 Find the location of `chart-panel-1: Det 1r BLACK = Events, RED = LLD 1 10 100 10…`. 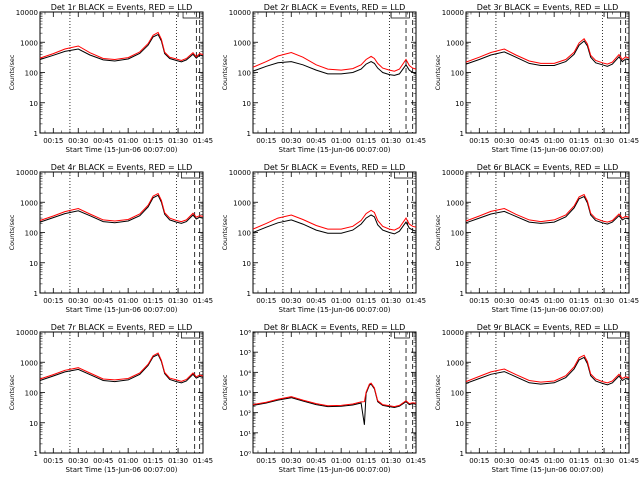

chart-panel-1: Det 1r BLACK = Events, RED = LLD 1 10 100 10… is located at coordinates (110, 78).